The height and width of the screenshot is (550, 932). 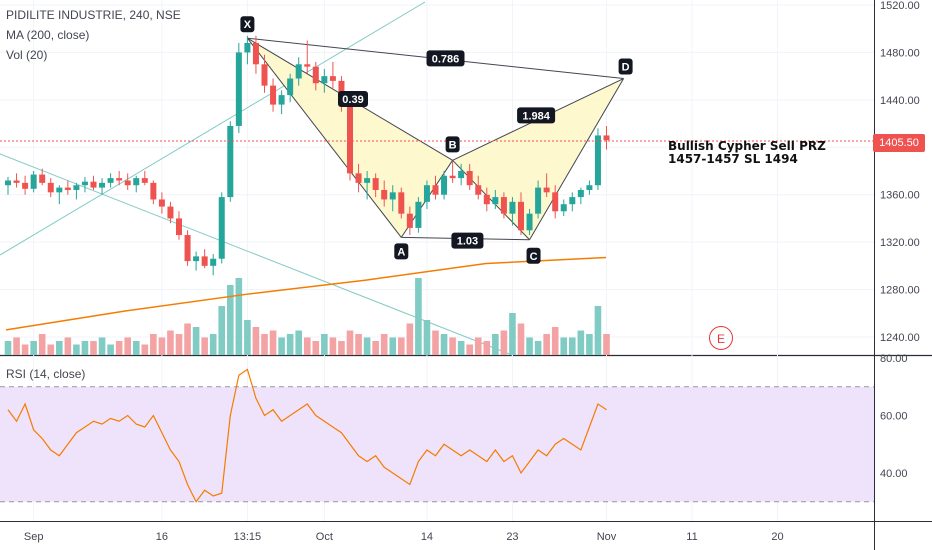 I want to click on ma200-line, so click(x=306, y=293).